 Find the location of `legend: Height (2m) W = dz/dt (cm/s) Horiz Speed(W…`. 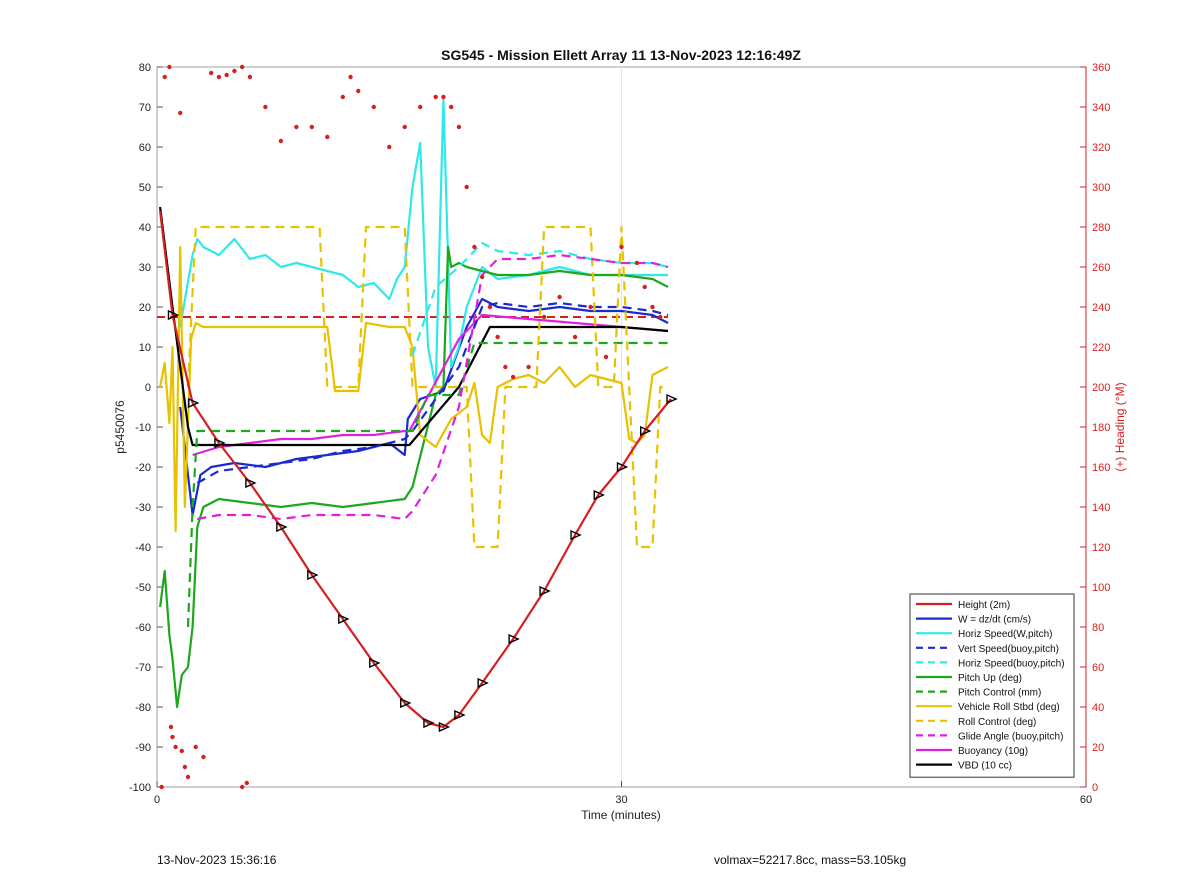

legend: Height (2m) W = dz/dt (cm/s) Horiz Speed(W… is located at coordinates (992, 685).